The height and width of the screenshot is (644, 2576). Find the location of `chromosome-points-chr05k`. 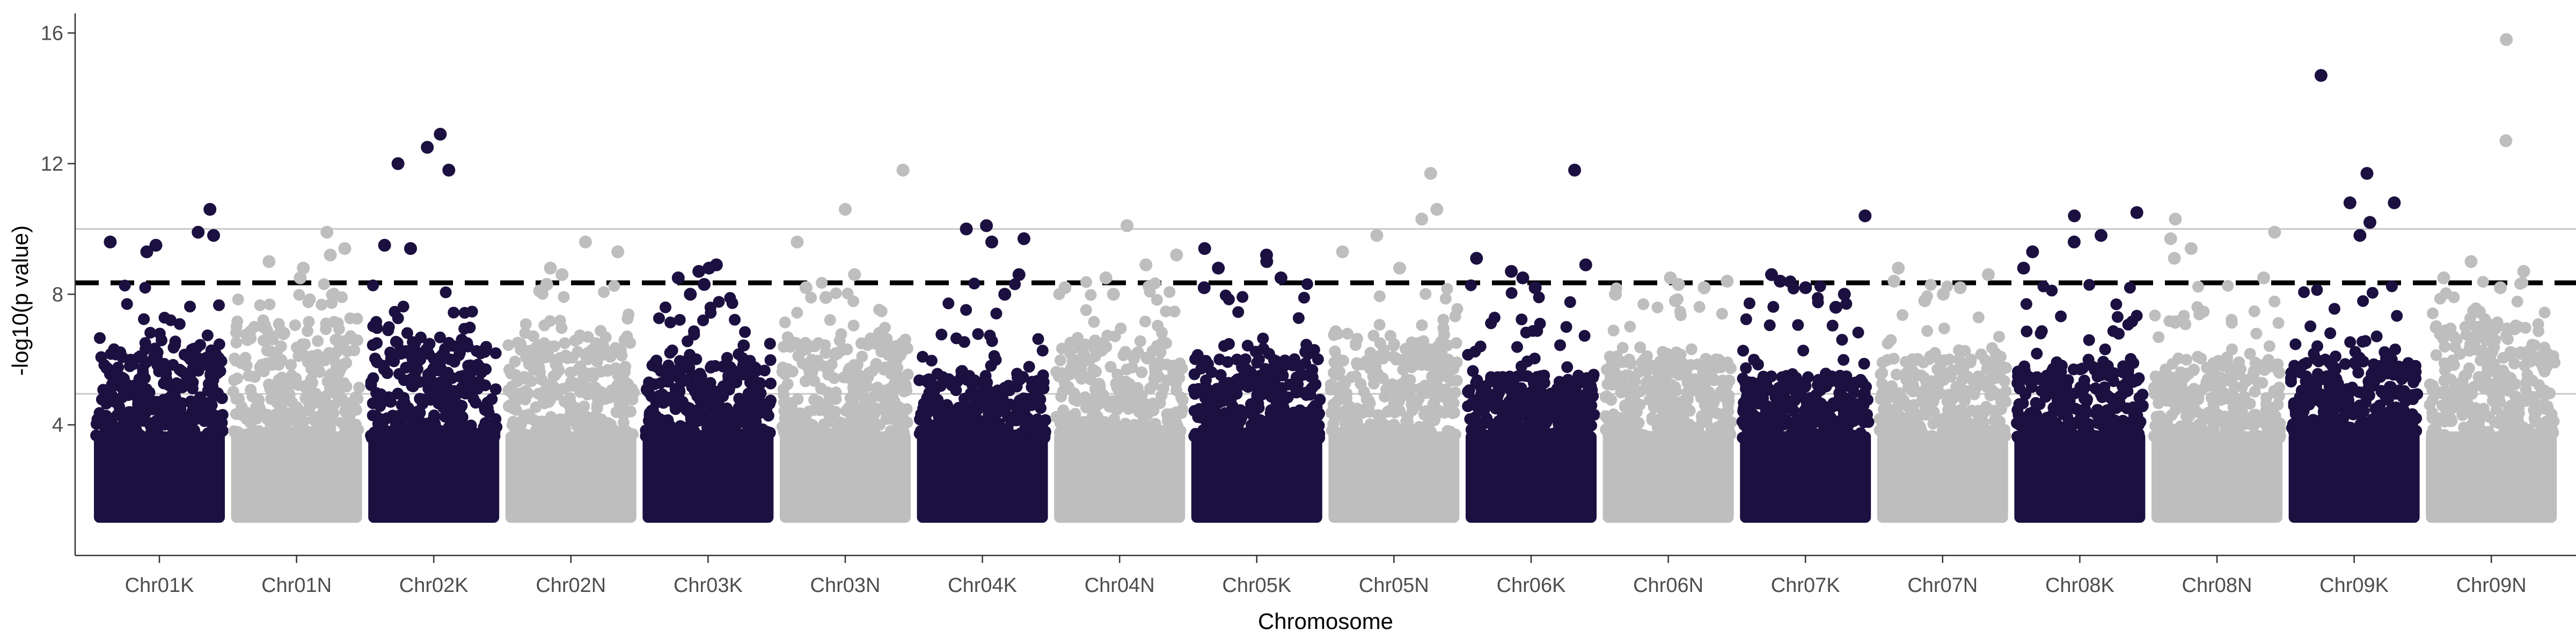

chromosome-points-chr05k is located at coordinates (1257, 382).